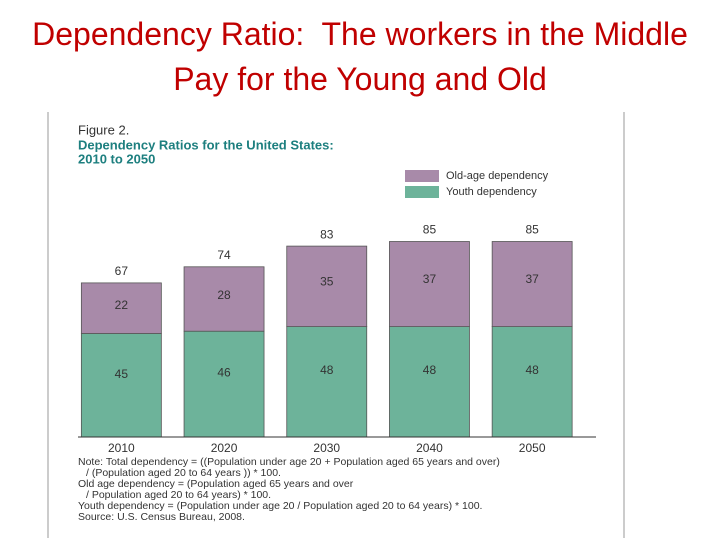 This screenshot has width=720, height=540. Describe the element at coordinates (327, 281) in the screenshot. I see `value-label: 35` at that location.